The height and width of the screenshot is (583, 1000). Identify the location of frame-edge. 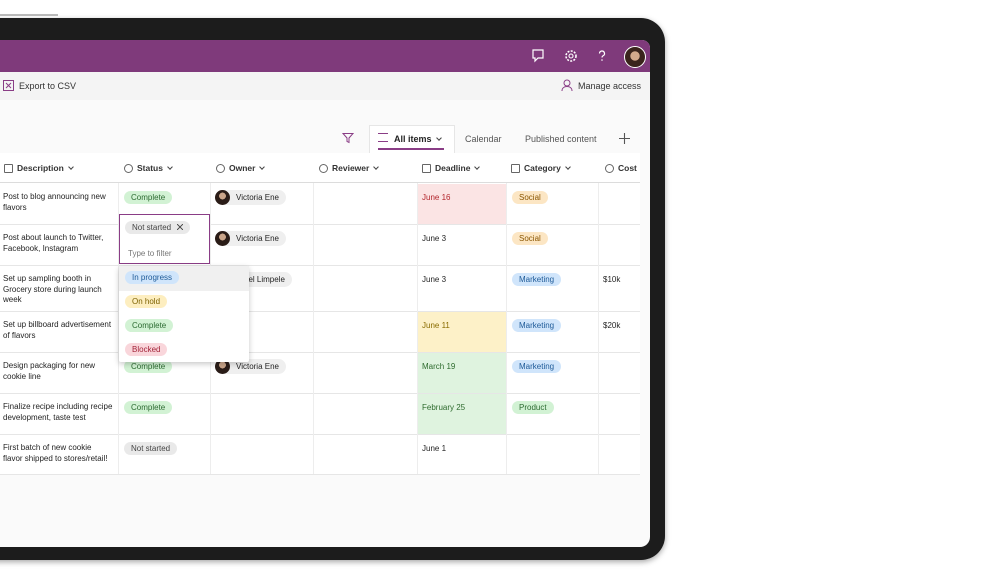
(29, 15).